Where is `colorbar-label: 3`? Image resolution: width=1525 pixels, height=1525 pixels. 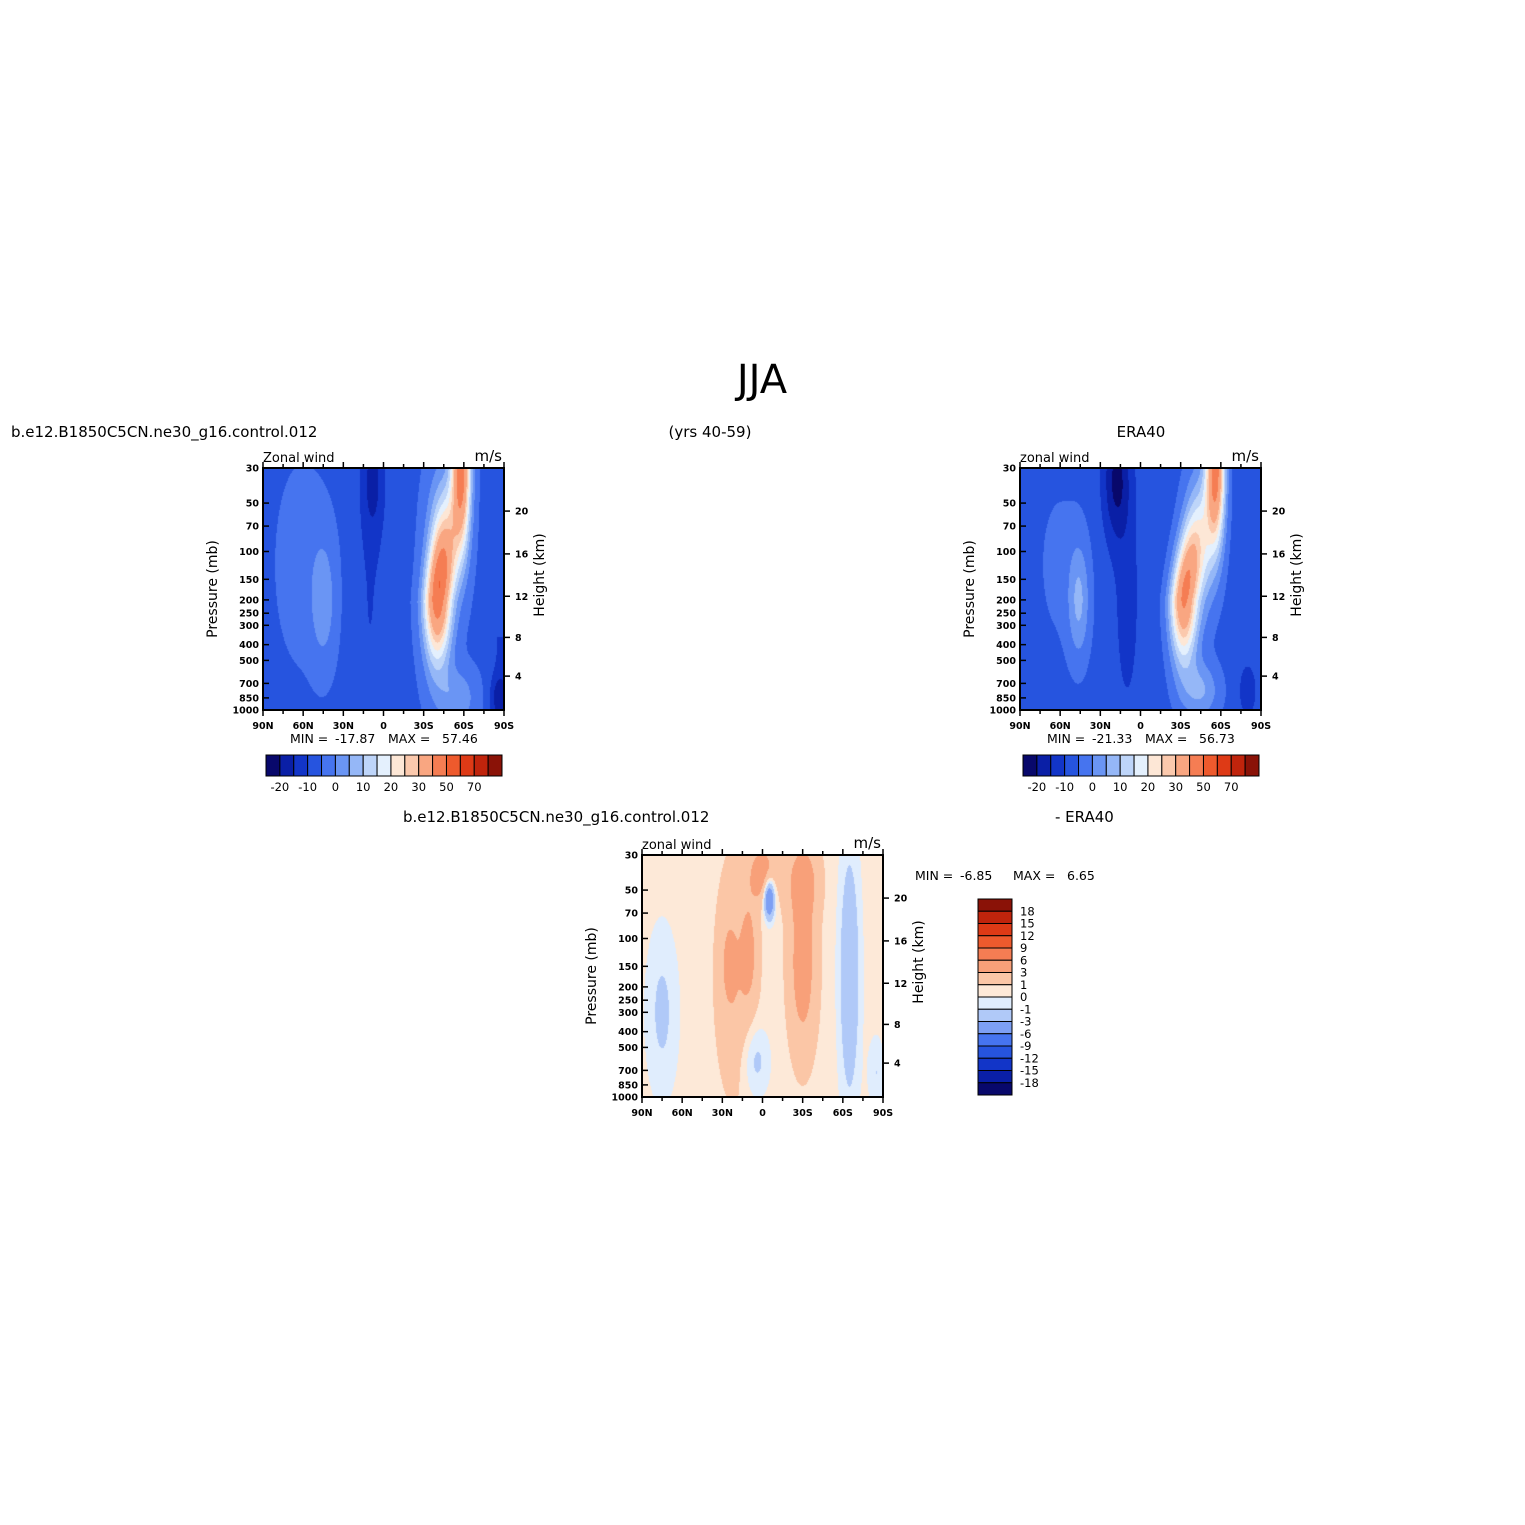
colorbar-label: 3 is located at coordinates (1023, 973).